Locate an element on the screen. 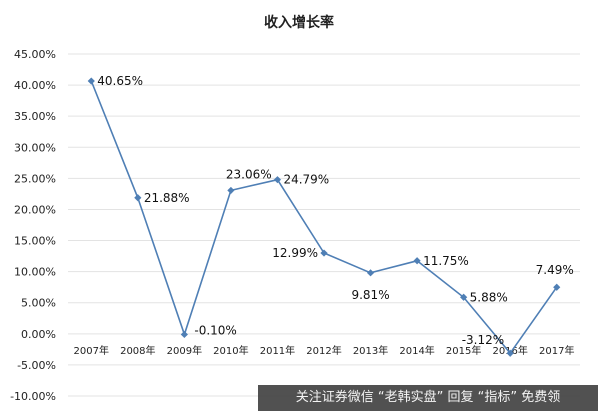 This screenshot has width=598, height=411. y-tick-label: 20.00% is located at coordinates (35, 209).